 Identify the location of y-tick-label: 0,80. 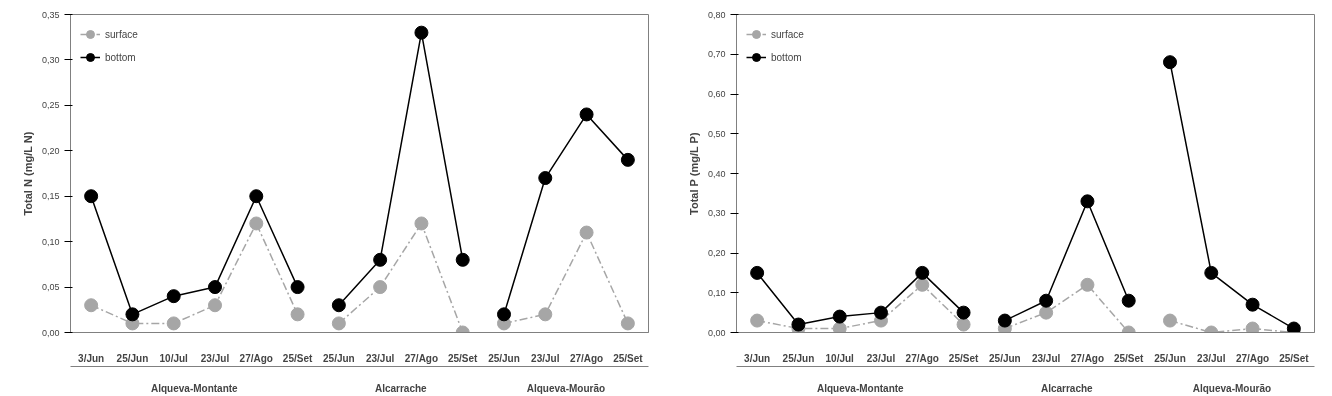
(716, 14).